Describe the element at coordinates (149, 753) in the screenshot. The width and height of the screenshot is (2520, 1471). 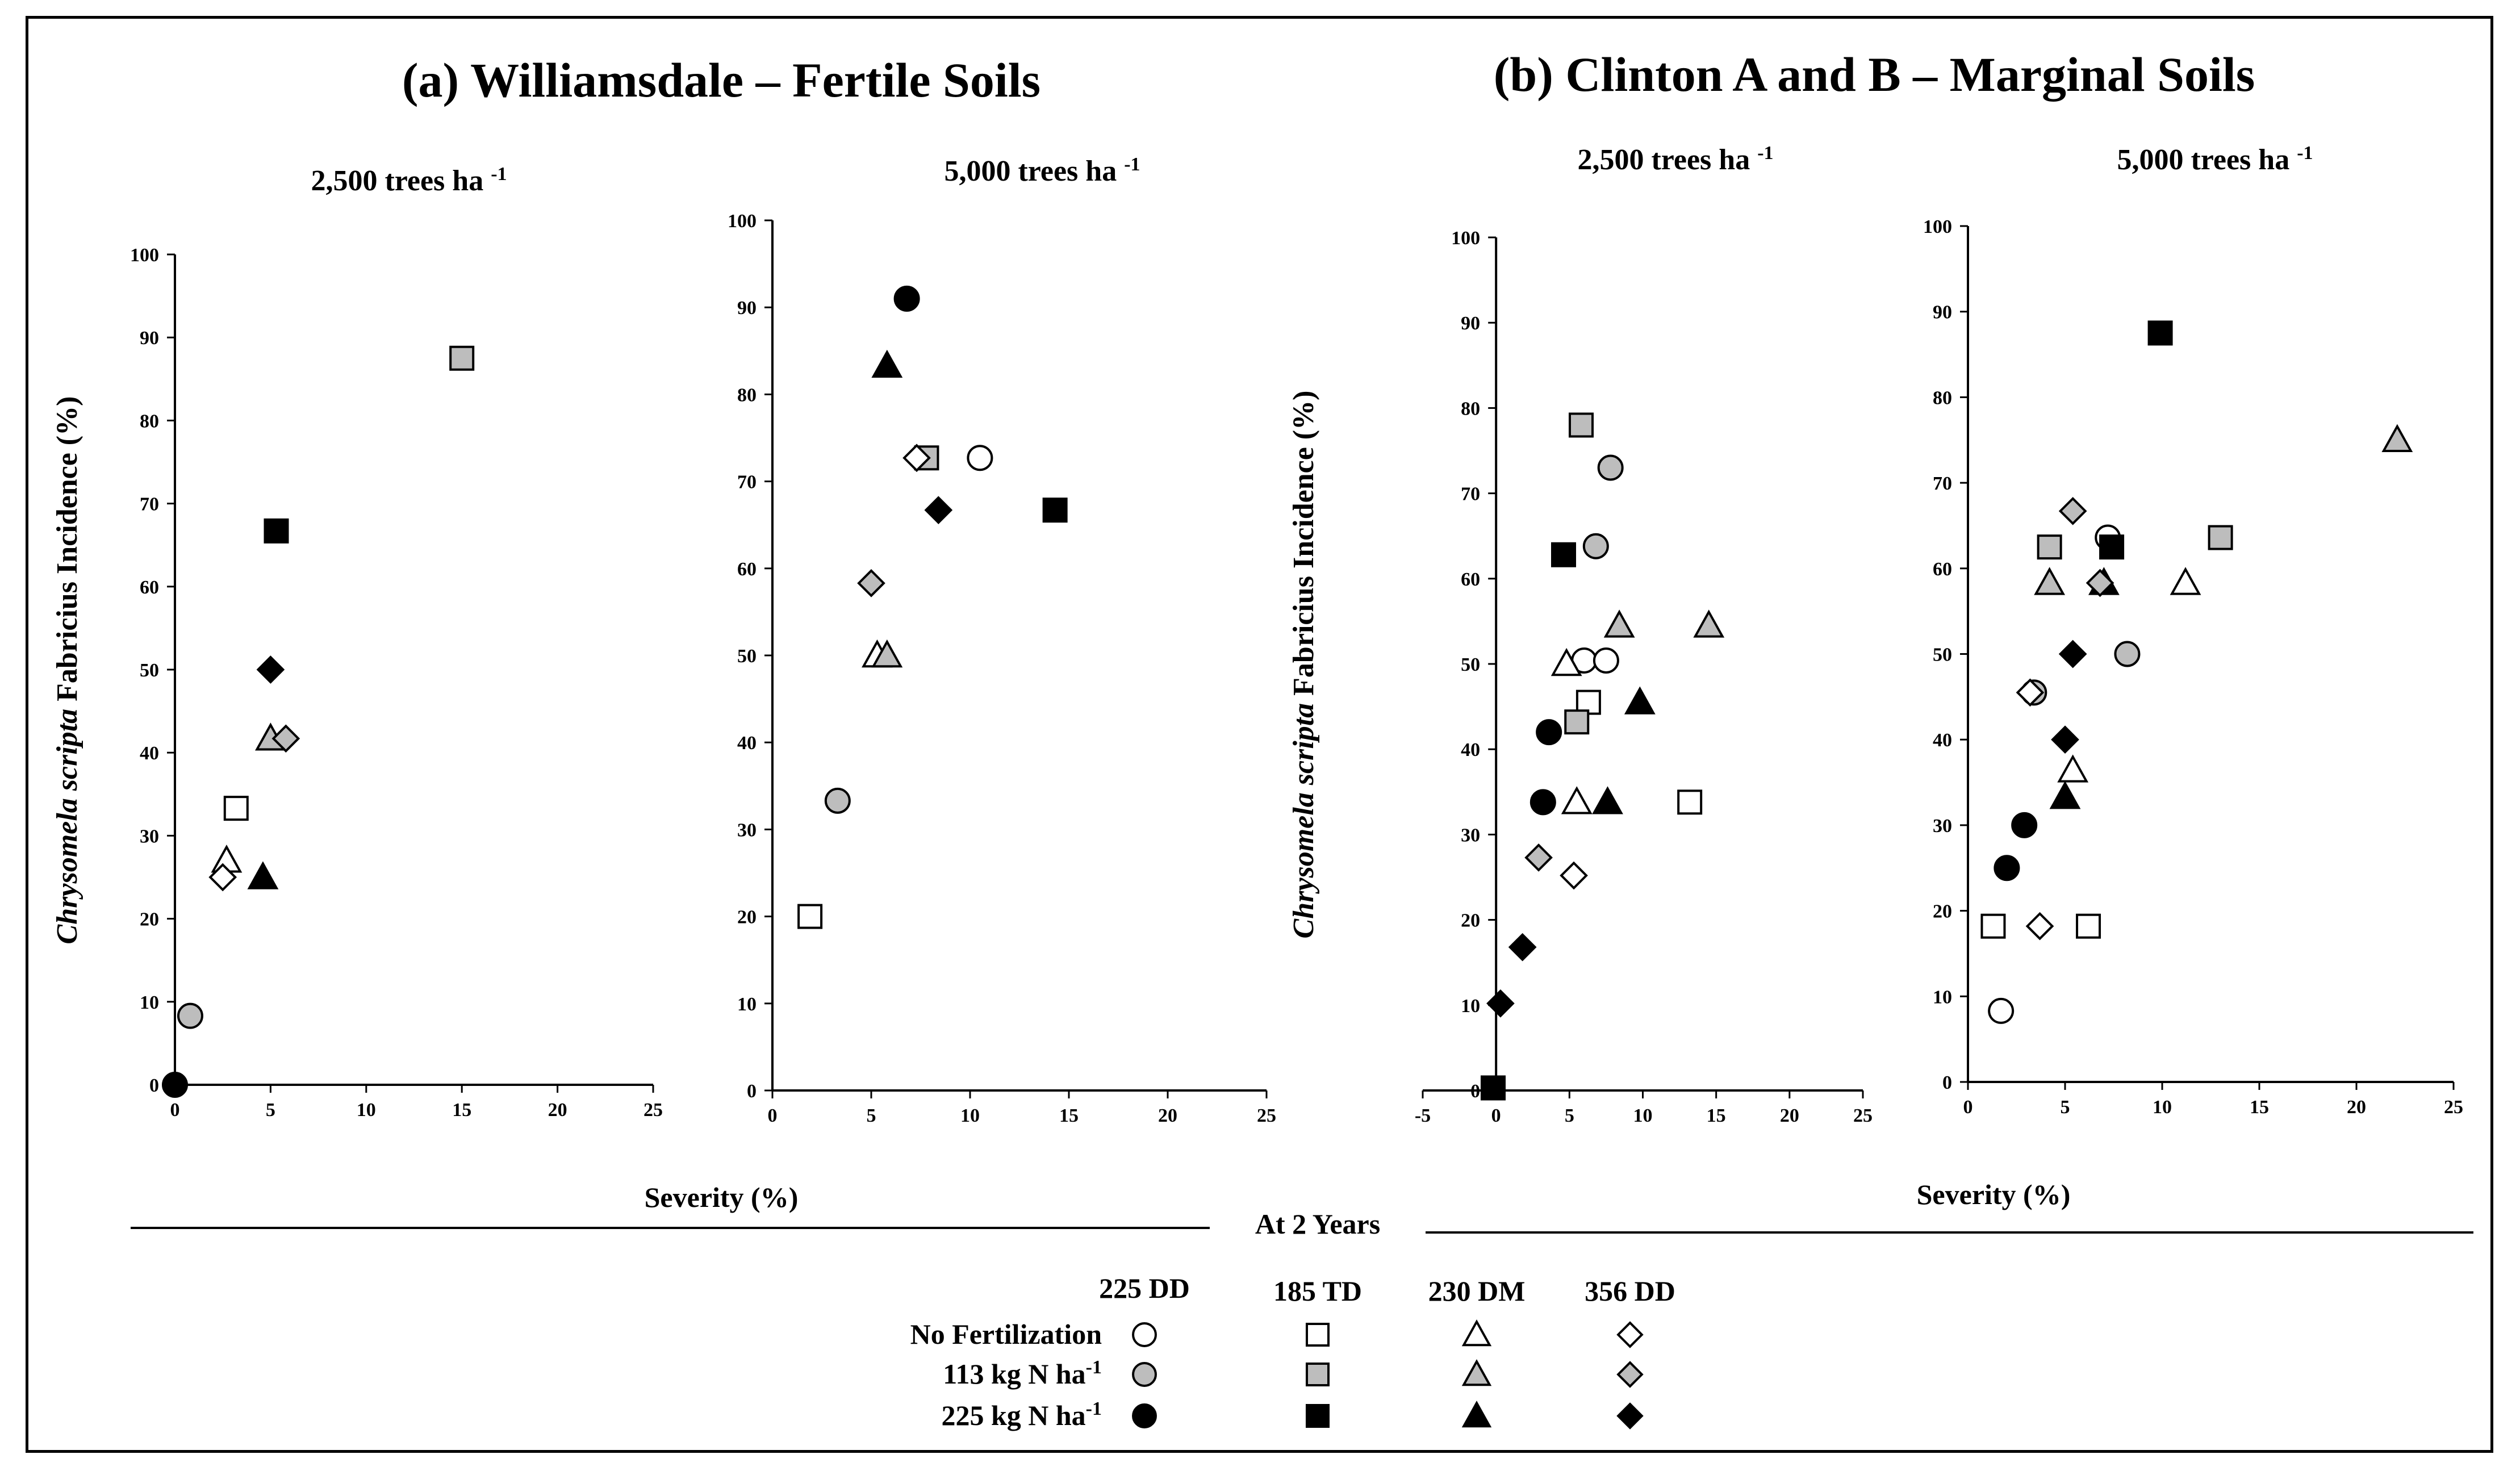
I see `y-tick-label: 40` at that location.